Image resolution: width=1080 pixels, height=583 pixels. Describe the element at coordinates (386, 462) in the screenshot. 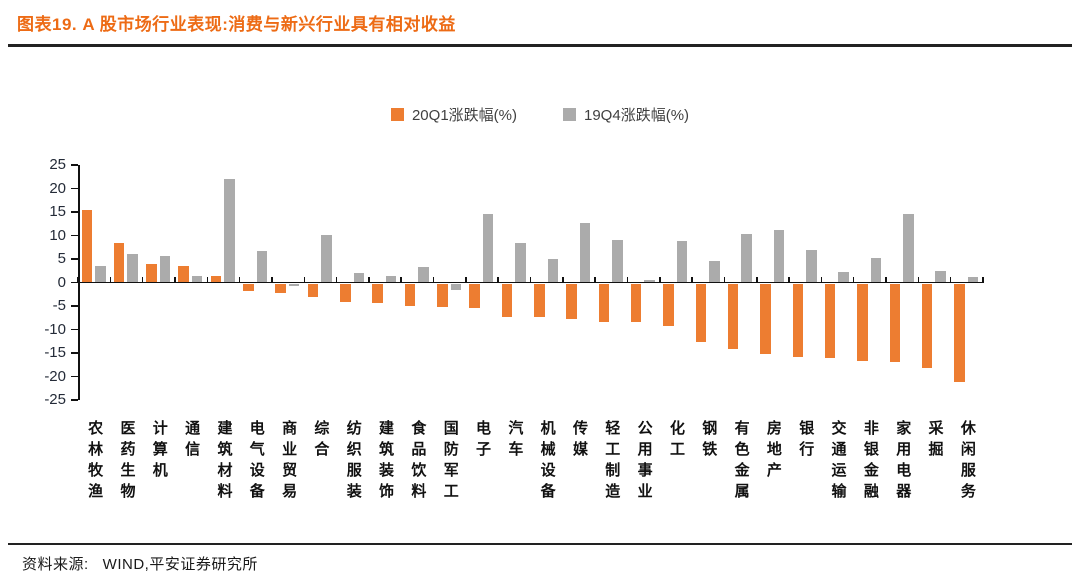

I see `category-label: 建筑装饰` at that location.